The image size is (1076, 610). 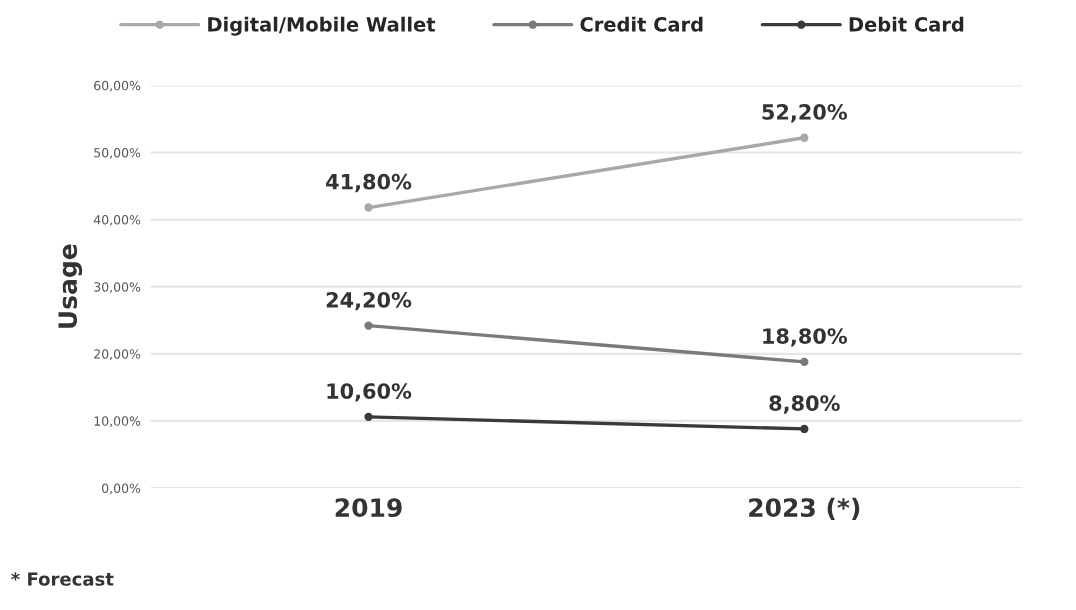 I want to click on data-label: 24,20%, so click(x=369, y=301).